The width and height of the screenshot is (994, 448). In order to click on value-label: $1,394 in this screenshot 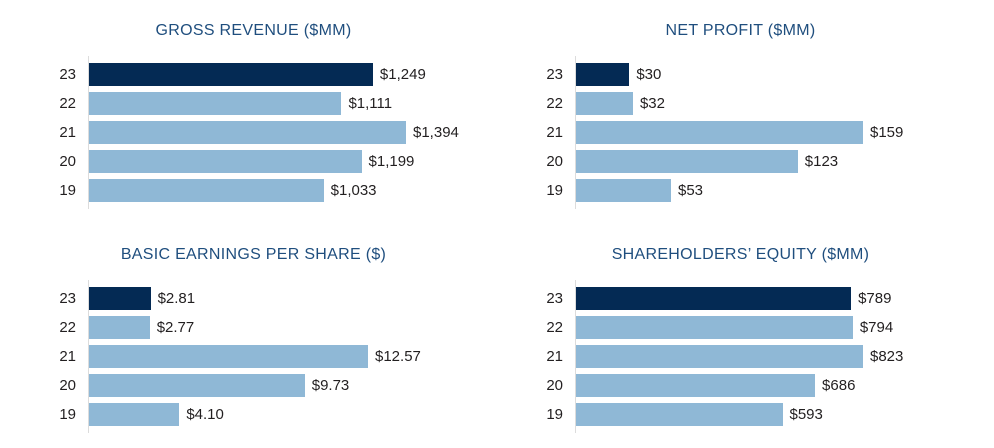, I will do `click(436, 132)`.